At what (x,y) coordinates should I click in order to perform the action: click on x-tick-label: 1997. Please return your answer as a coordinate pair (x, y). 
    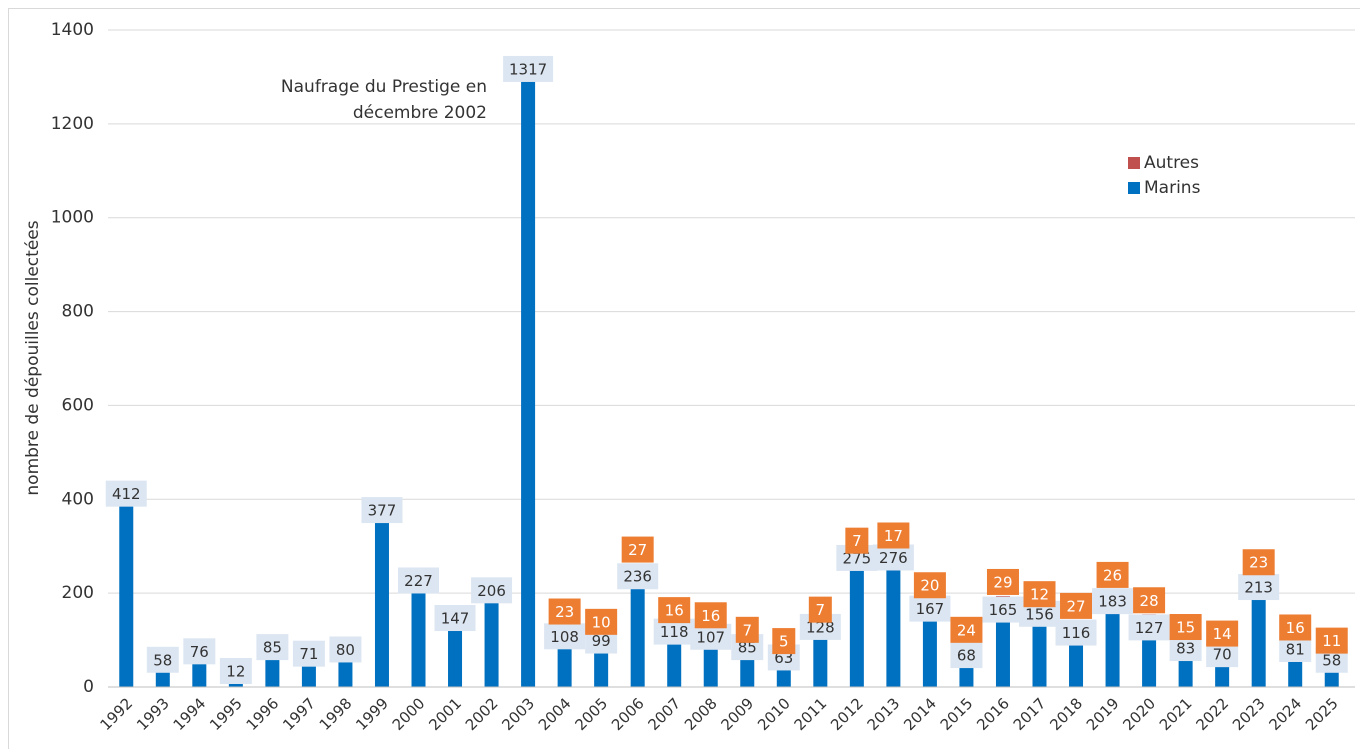
    Looking at the image, I should click on (299, 714).